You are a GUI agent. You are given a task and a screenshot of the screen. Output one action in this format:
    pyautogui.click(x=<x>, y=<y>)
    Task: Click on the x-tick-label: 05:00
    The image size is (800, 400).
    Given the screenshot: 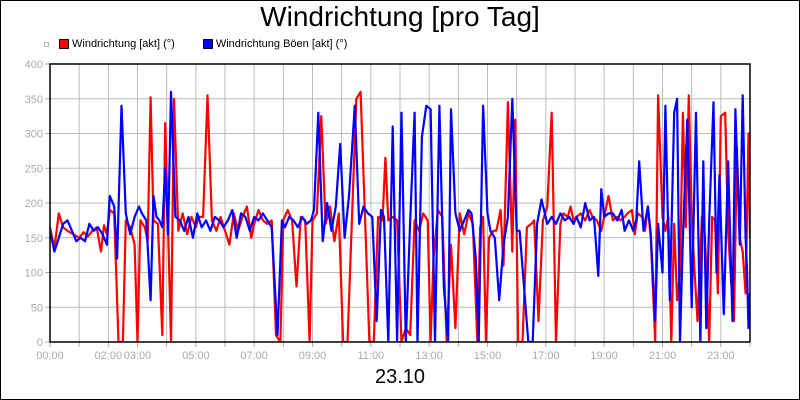 What is the action you would take?
    pyautogui.click(x=196, y=356)
    